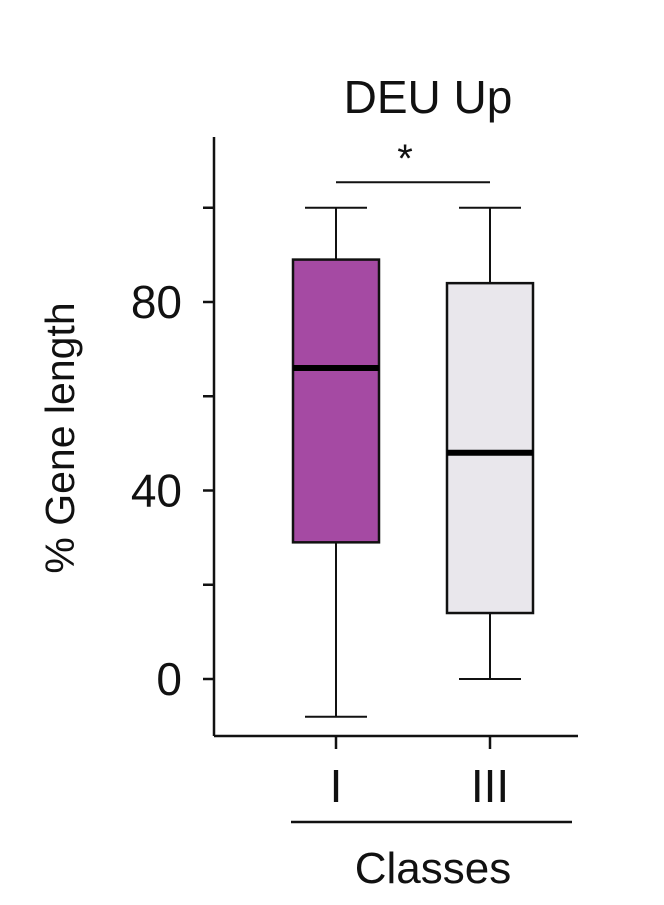 Image resolution: width=664 pixels, height=905 pixels. I want to click on chart-title: DEU Up, so click(428, 97).